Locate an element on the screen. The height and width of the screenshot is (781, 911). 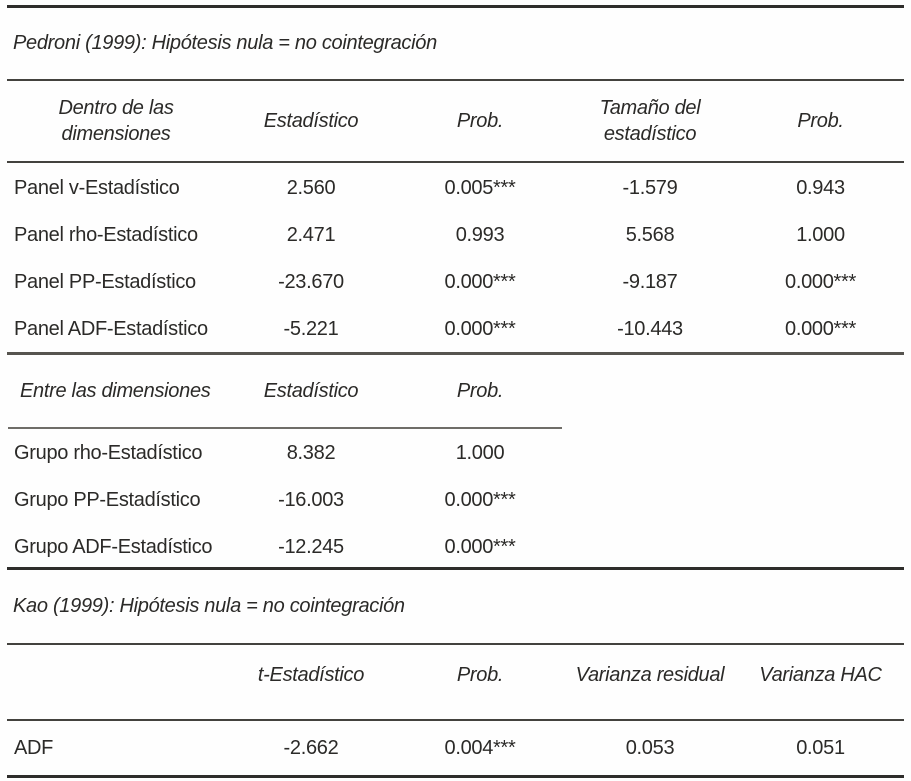
between-header-row: Entre las dimensiones Estadístico Prob. is located at coordinates (455, 391).